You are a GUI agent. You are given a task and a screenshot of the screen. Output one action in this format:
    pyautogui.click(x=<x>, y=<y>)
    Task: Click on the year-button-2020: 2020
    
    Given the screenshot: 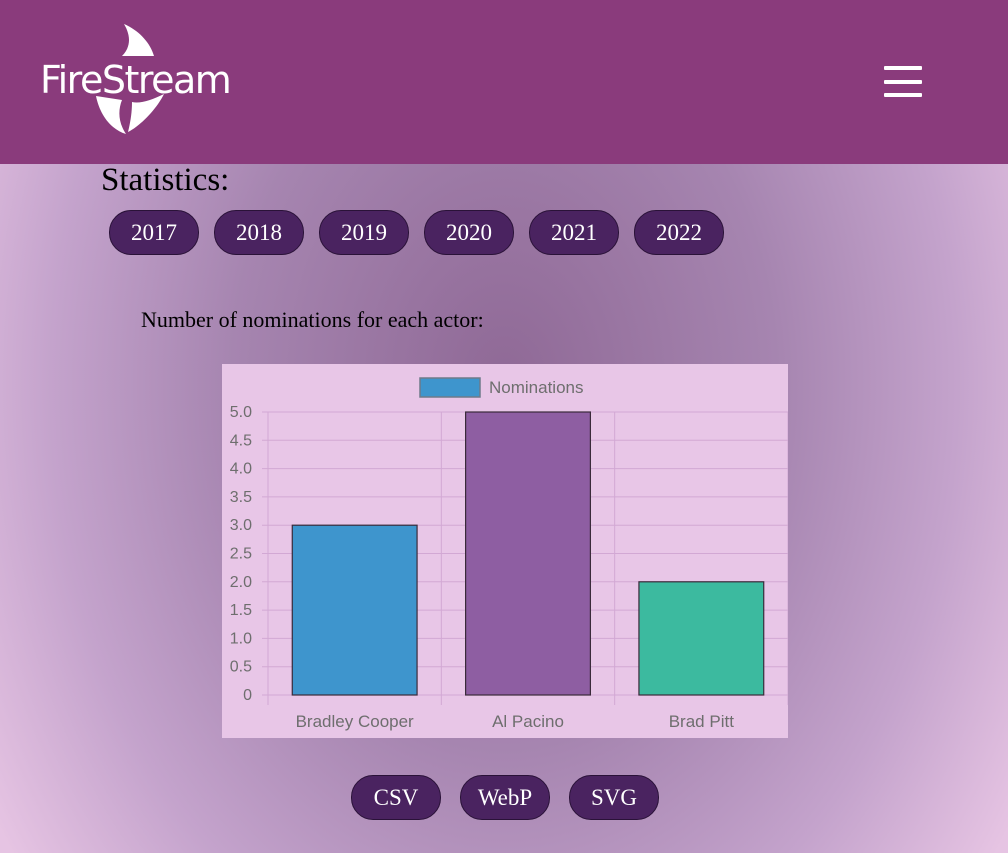 What is the action you would take?
    pyautogui.click(x=469, y=232)
    